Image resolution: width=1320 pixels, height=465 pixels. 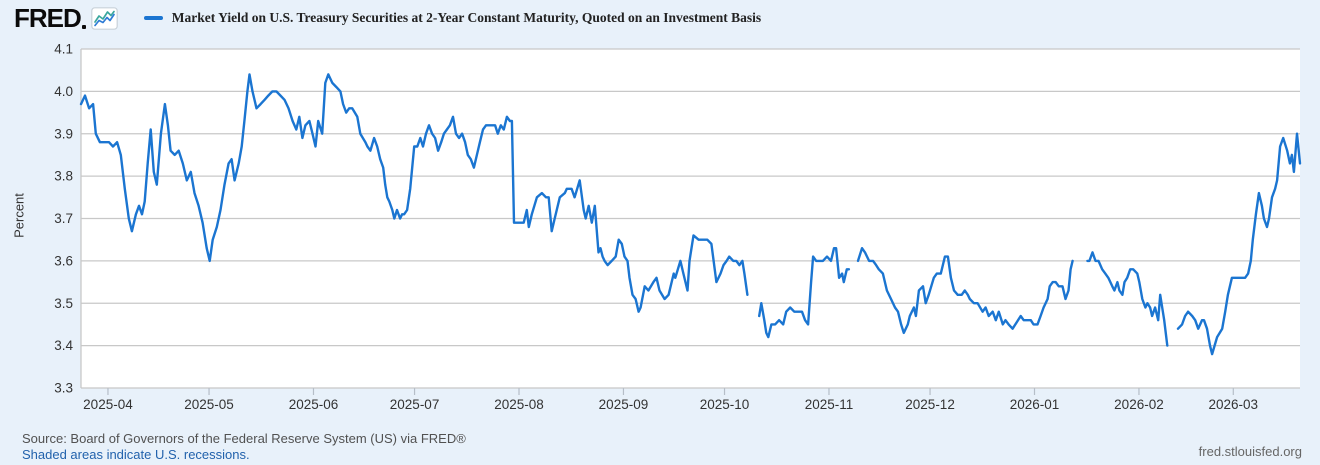 I want to click on y-tick-label: 3.9, so click(x=63, y=133).